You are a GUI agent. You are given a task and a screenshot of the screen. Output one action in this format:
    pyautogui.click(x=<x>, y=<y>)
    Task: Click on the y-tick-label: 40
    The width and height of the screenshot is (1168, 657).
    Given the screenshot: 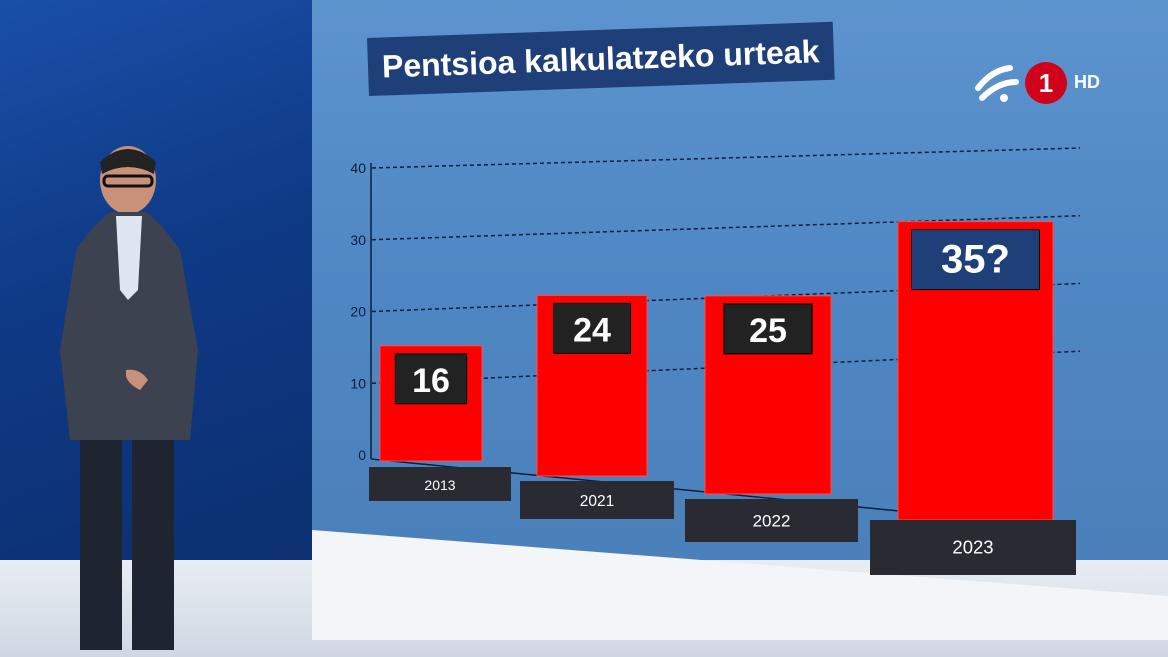 What is the action you would take?
    pyautogui.click(x=358, y=168)
    